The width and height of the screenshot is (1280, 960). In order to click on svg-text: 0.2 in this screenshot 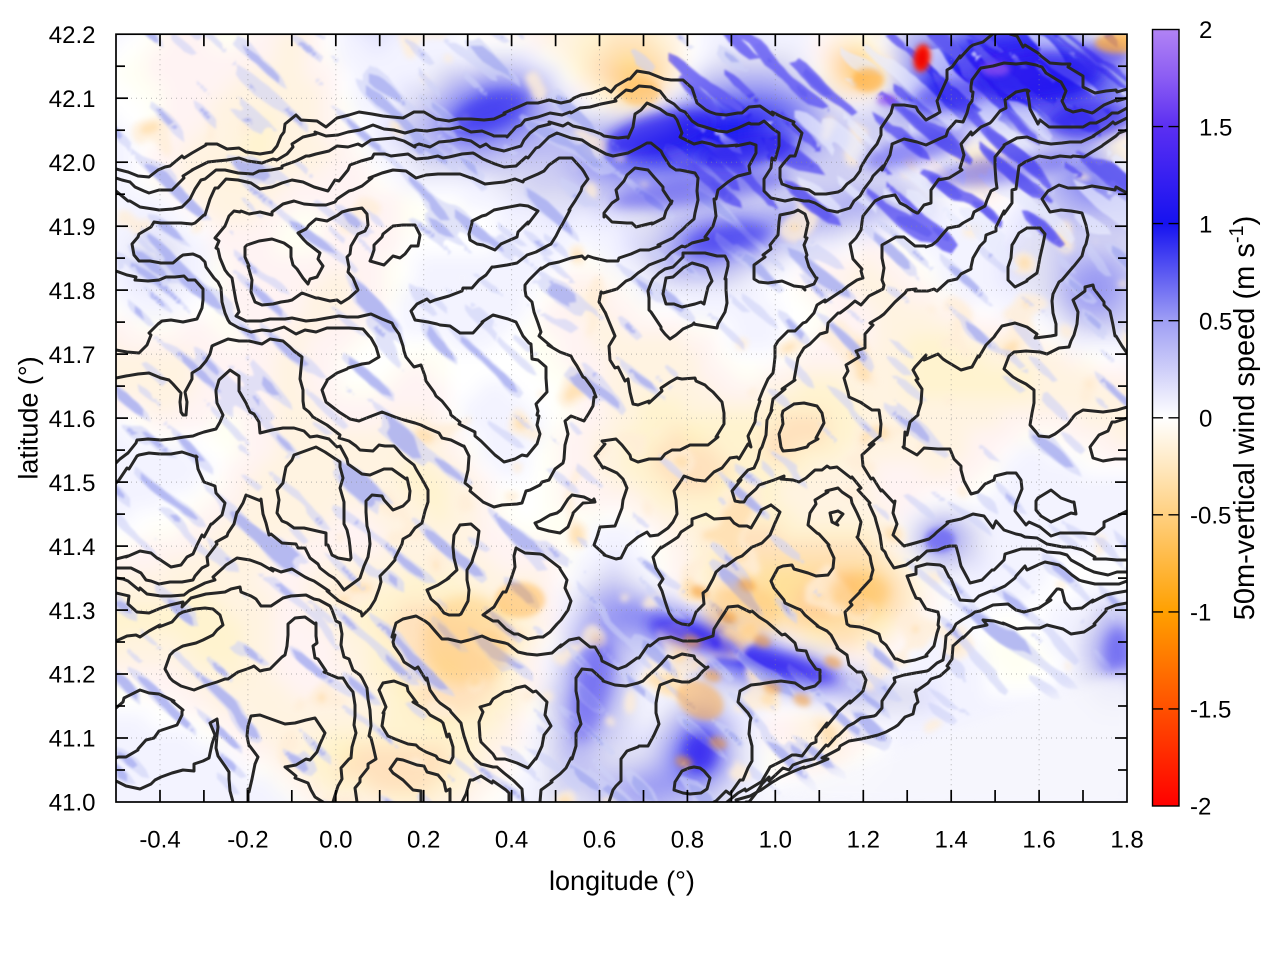, I will do `click(423, 839)`.